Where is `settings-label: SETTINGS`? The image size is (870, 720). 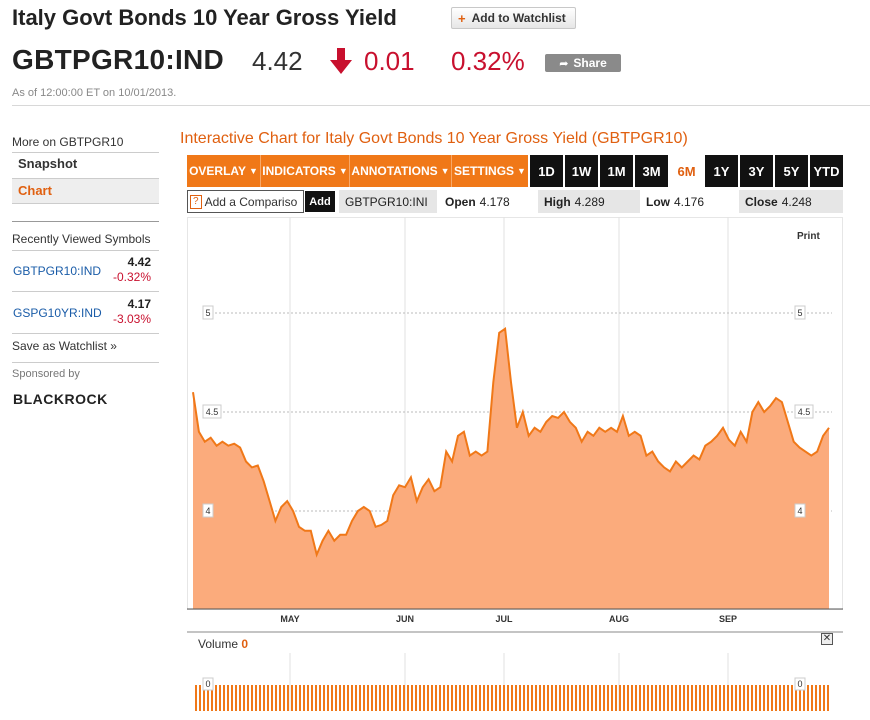 settings-label: SETTINGS is located at coordinates (484, 171).